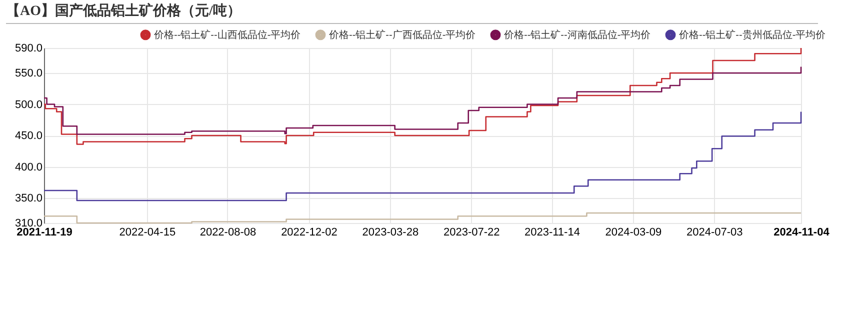 The width and height of the screenshot is (842, 324). What do you see at coordinates (228, 232) in the screenshot?
I see `x-tick-label: 2022-08-08` at bounding box center [228, 232].